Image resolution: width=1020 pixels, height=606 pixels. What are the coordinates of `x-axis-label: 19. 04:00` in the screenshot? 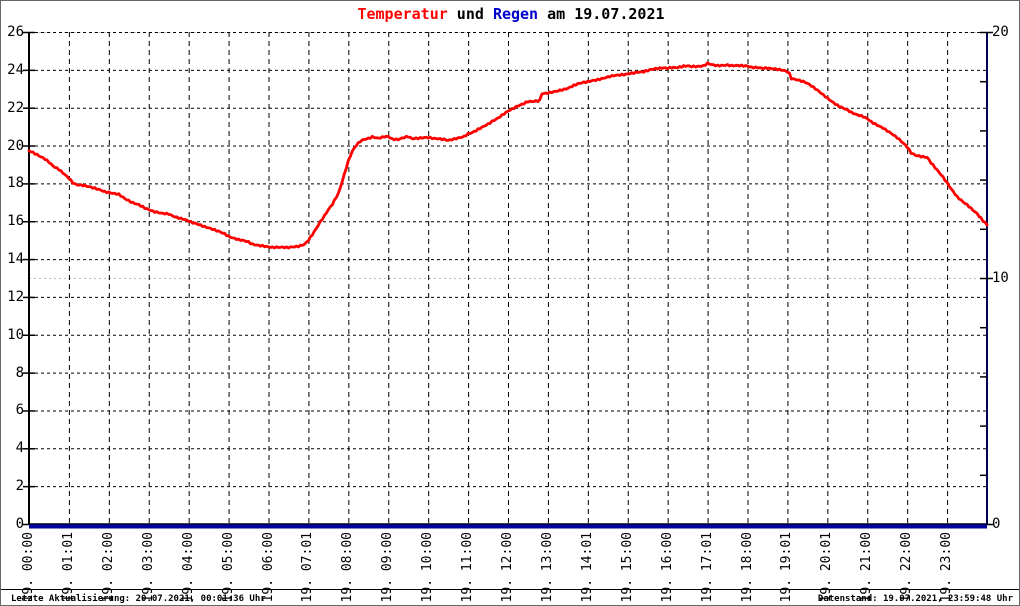 It's located at (188, 567).